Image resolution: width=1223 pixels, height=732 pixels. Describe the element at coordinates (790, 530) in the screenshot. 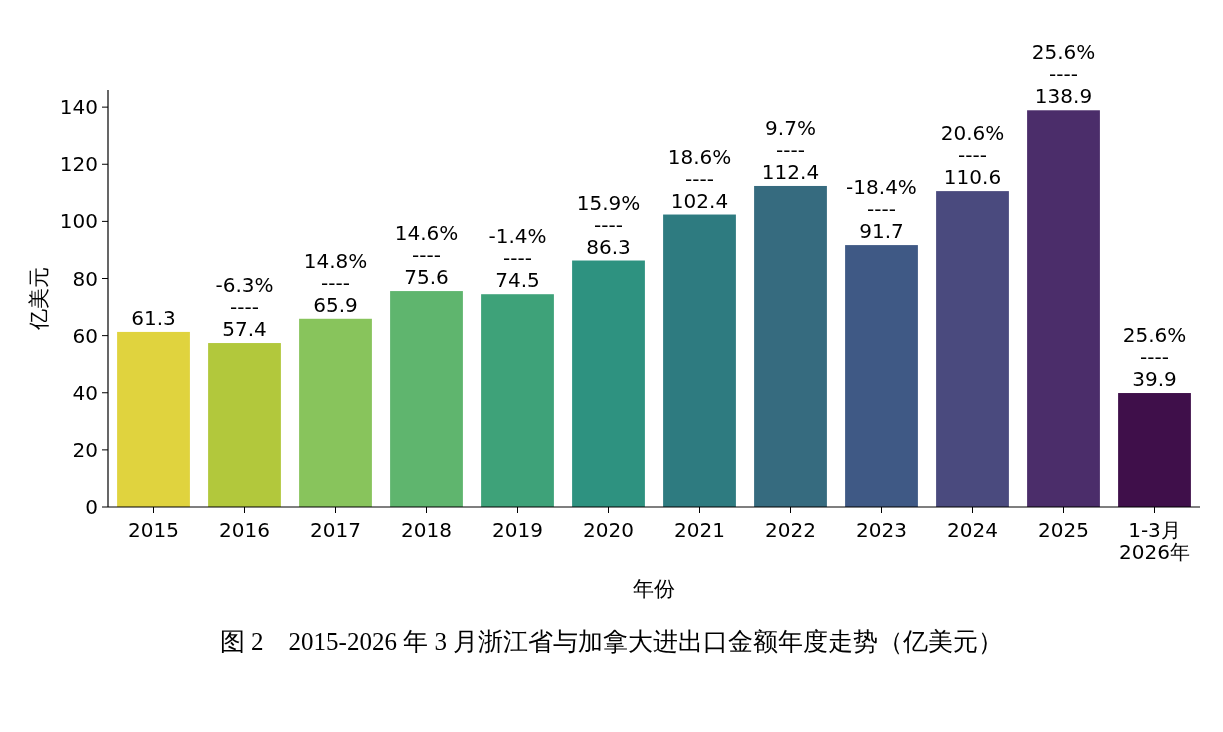

I see `x-tick-label: 2022` at that location.